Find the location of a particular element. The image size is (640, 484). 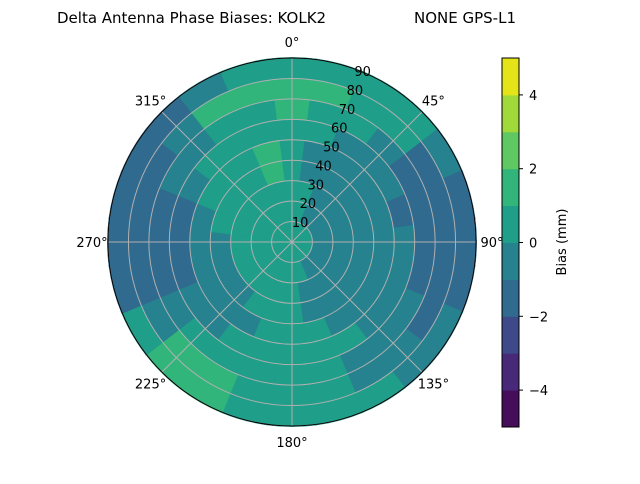

colorbar-tick-label: −4 is located at coordinates (538, 391).